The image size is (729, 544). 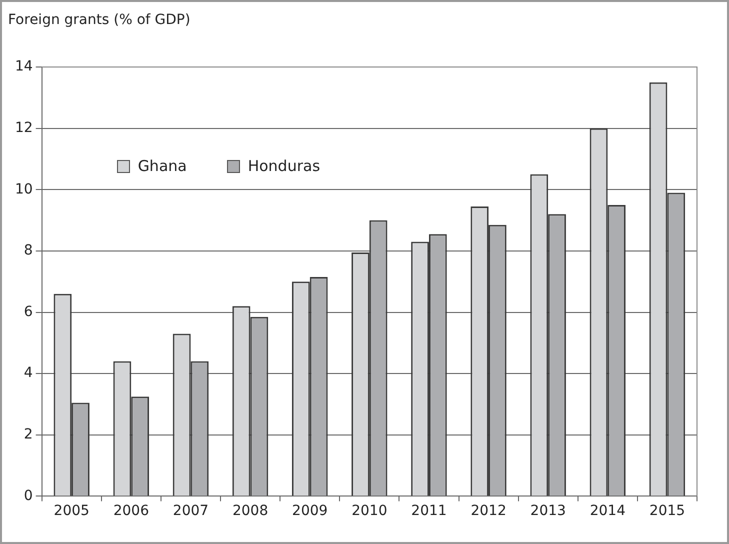 I want to click on y-axis-title: Foreign grants (% of GDP), so click(x=99, y=20).